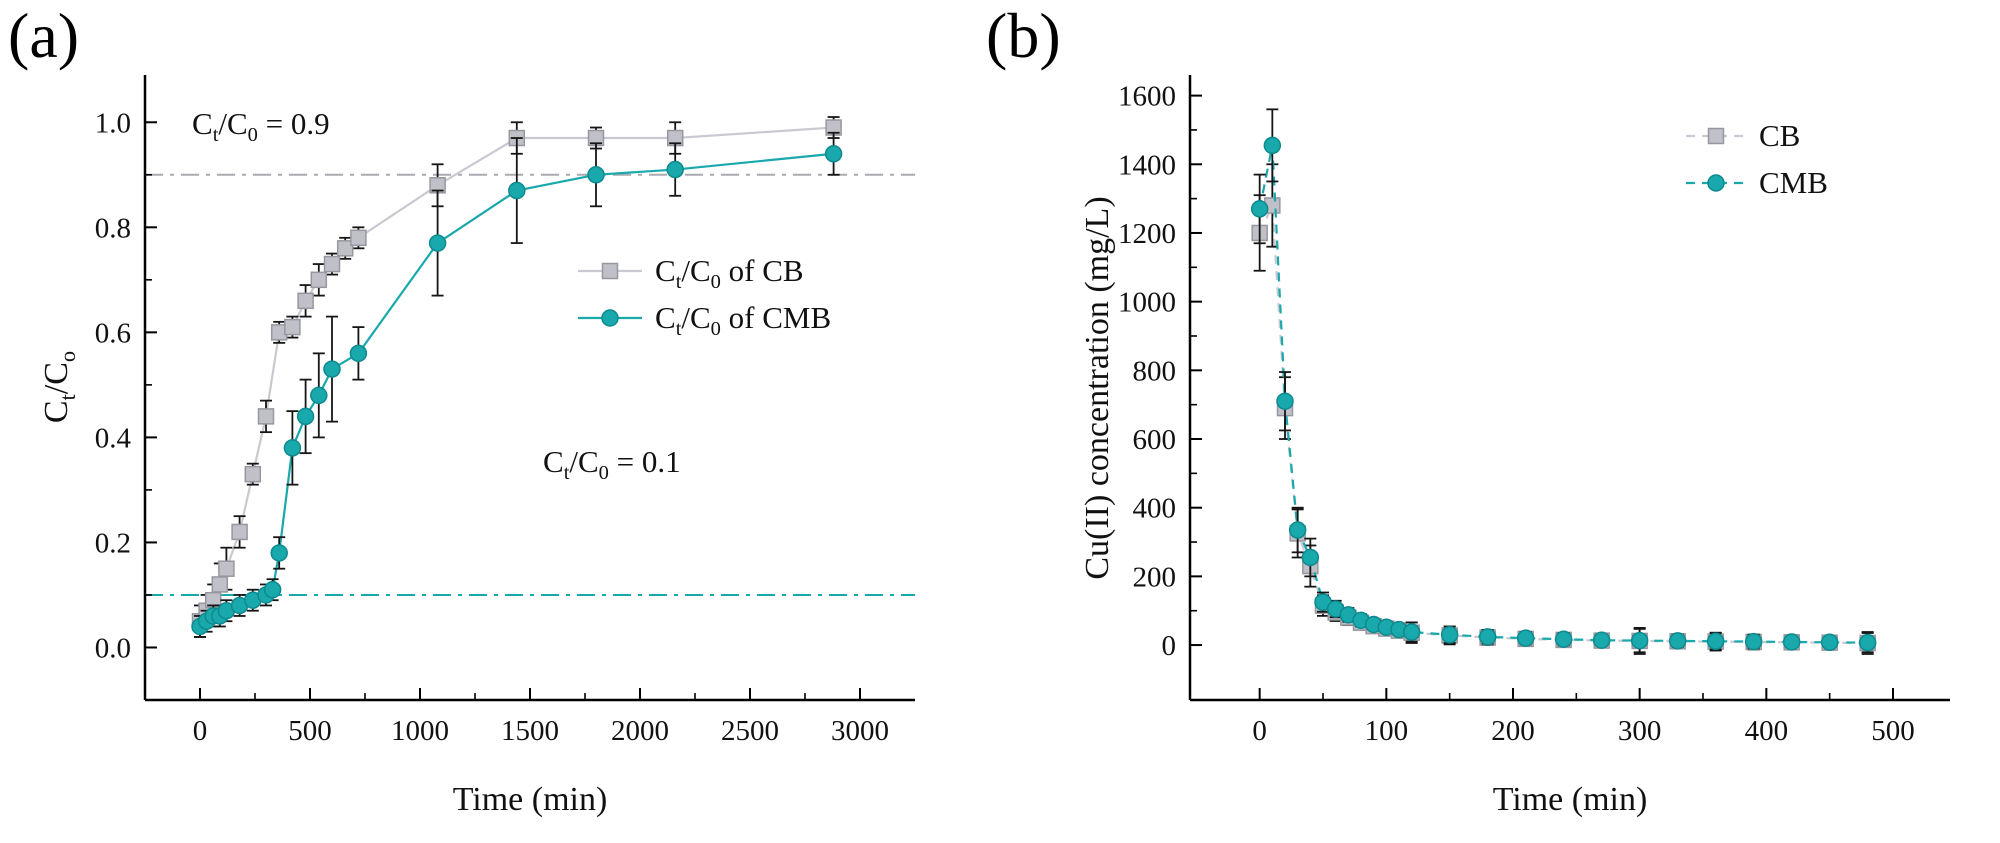 The image size is (2000, 843). I want to click on svg-text: 0.4, so click(113, 438).